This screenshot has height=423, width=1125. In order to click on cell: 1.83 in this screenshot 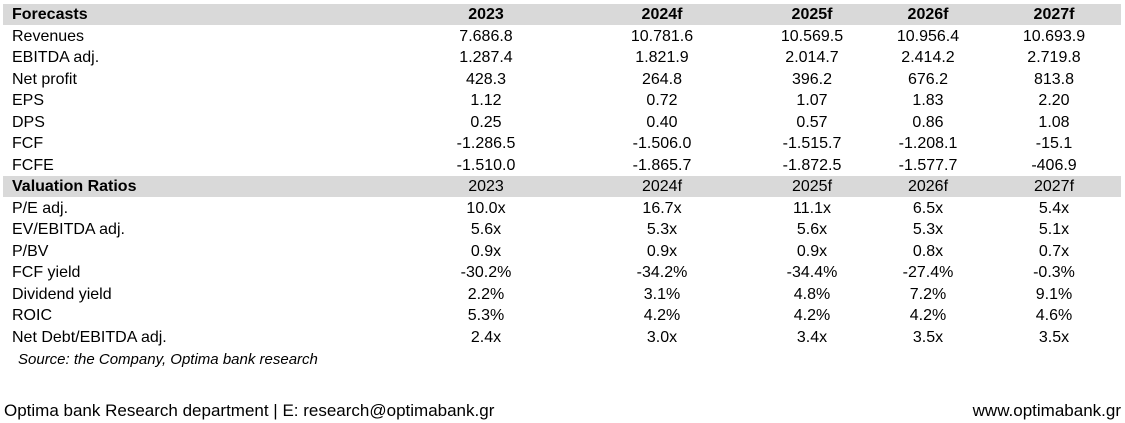, I will do `click(928, 100)`.